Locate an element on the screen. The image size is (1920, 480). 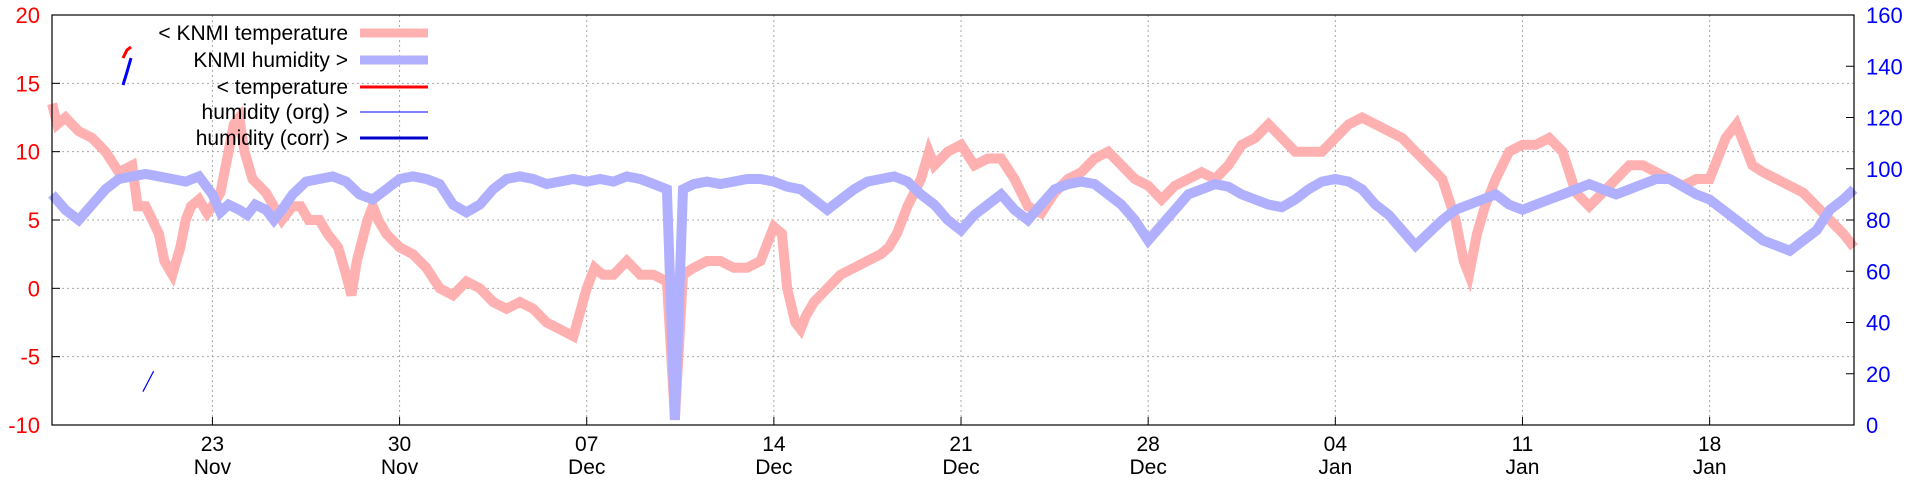
x-tick-date: 30 is located at coordinates (399, 444).